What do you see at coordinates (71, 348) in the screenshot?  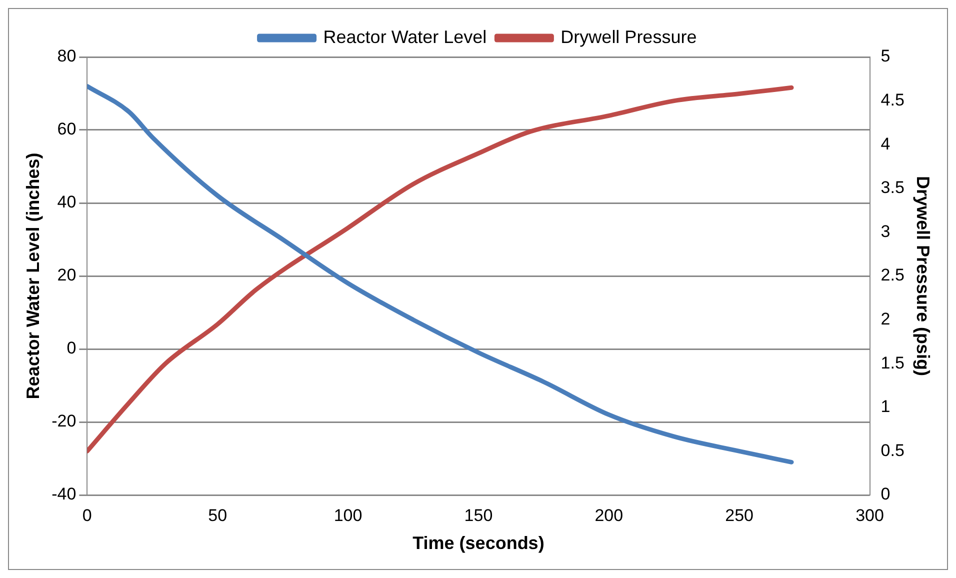 I see `y-tick-label: 0` at bounding box center [71, 348].